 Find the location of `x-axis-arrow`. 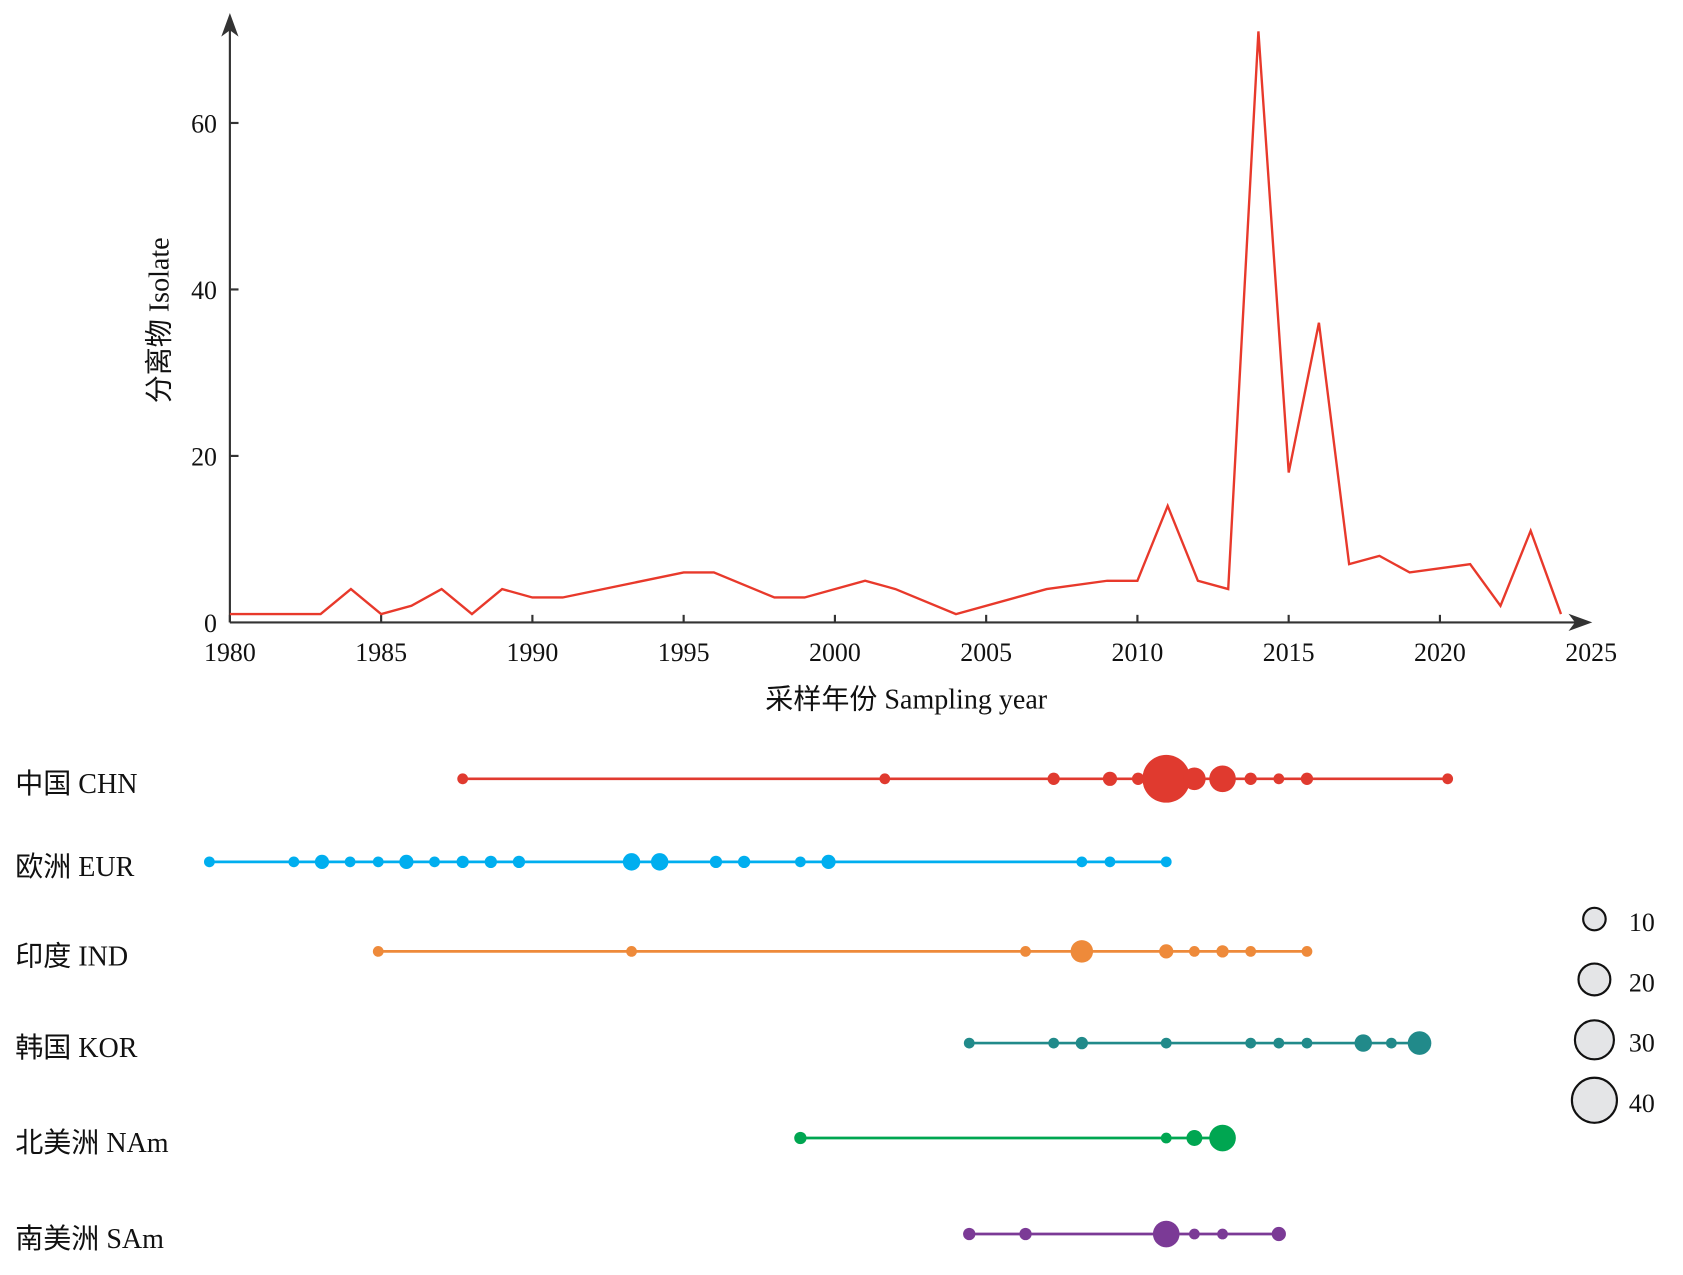

x-axis-arrow is located at coordinates (1580, 622).